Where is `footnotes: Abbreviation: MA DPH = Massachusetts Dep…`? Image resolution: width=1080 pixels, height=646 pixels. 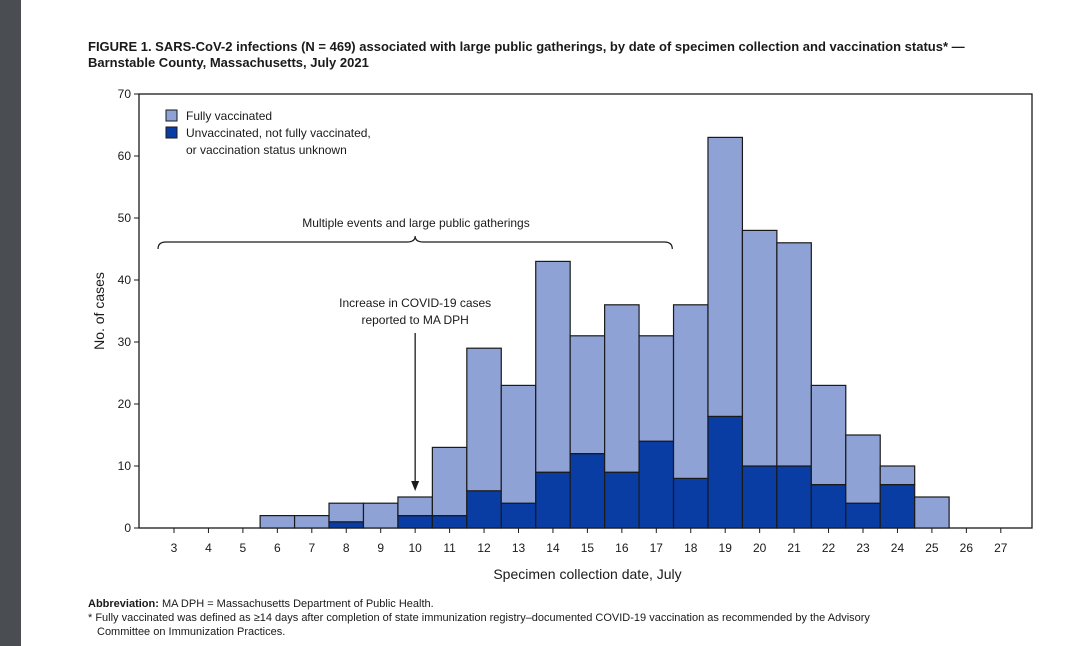
footnotes: Abbreviation: MA DPH = Massachusetts Dep… is located at coordinates (573, 618).